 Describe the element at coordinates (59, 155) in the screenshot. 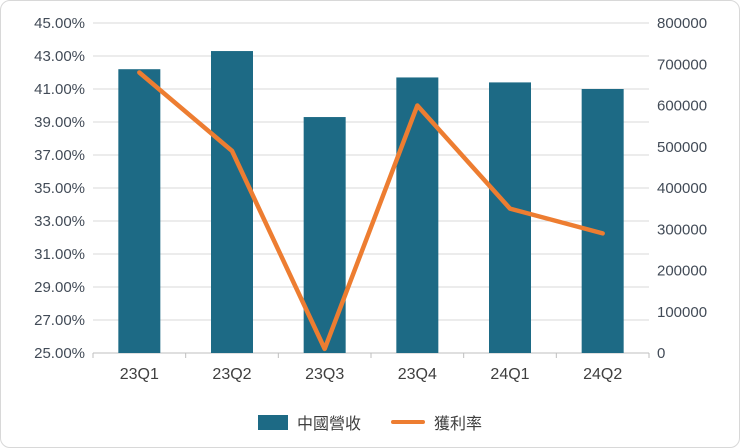

I see `left-axis-tick-label: 37.00%` at that location.